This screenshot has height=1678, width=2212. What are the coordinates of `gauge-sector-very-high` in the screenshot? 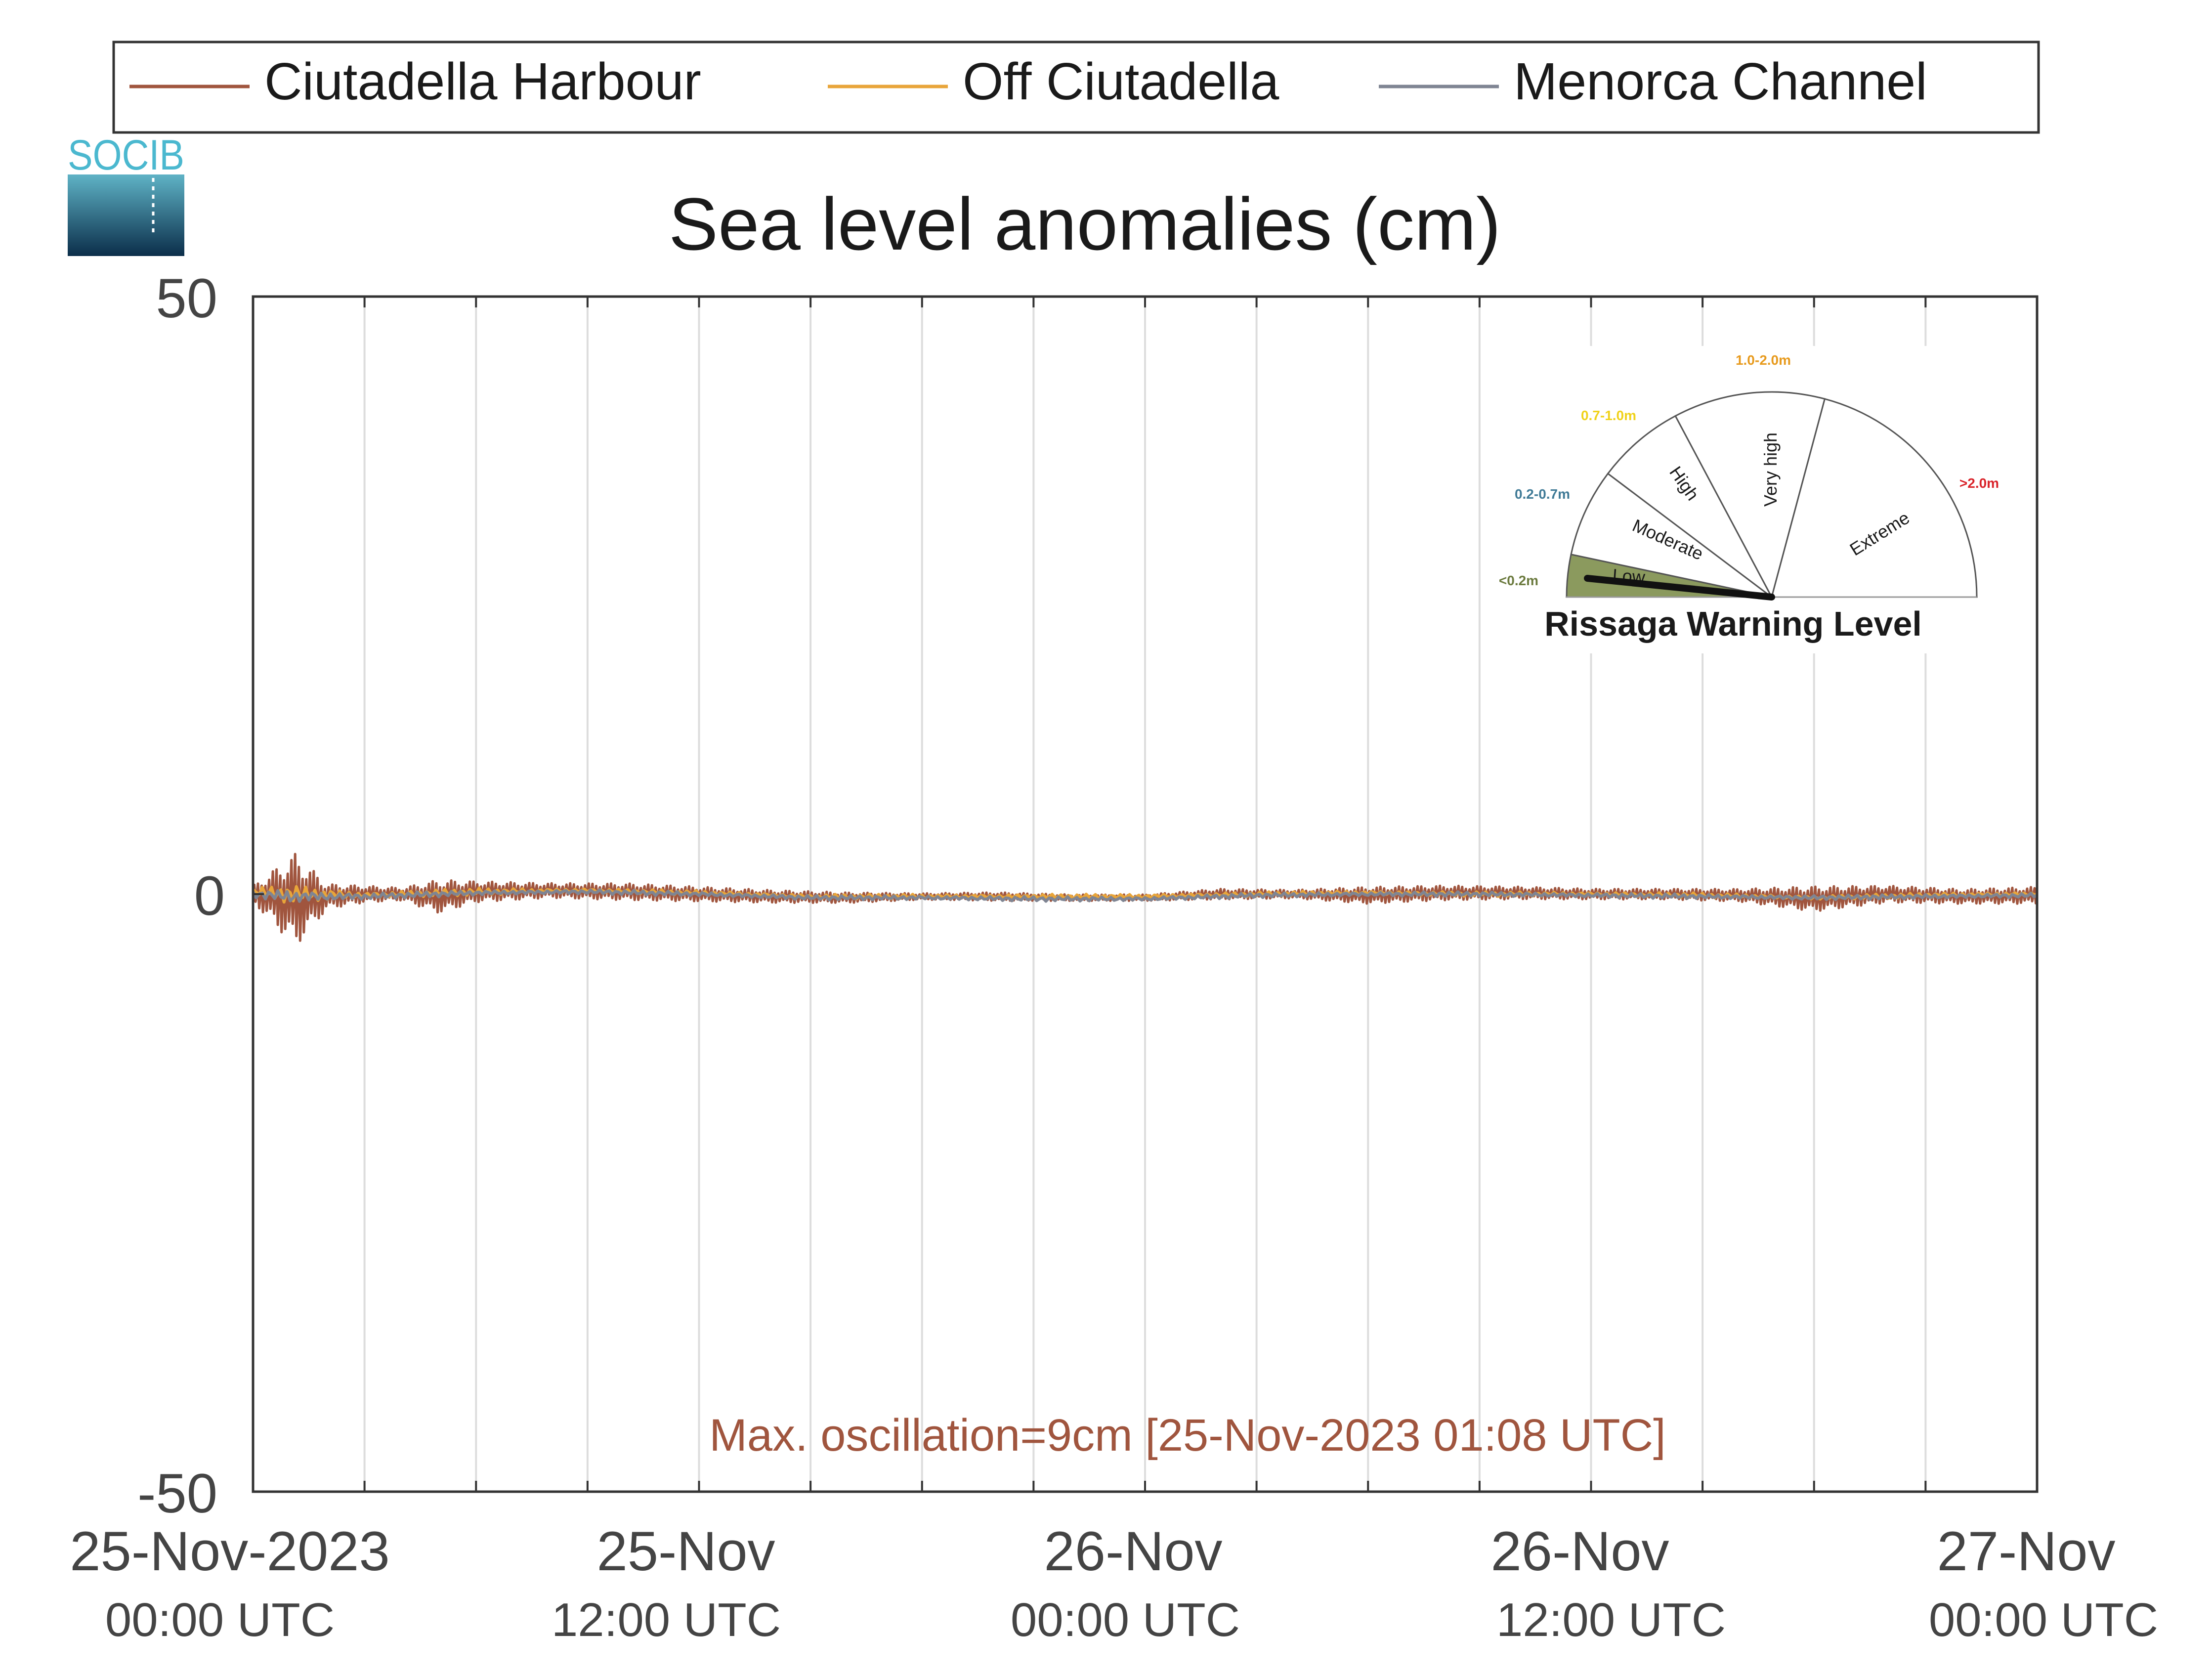 It's located at (1750, 495).